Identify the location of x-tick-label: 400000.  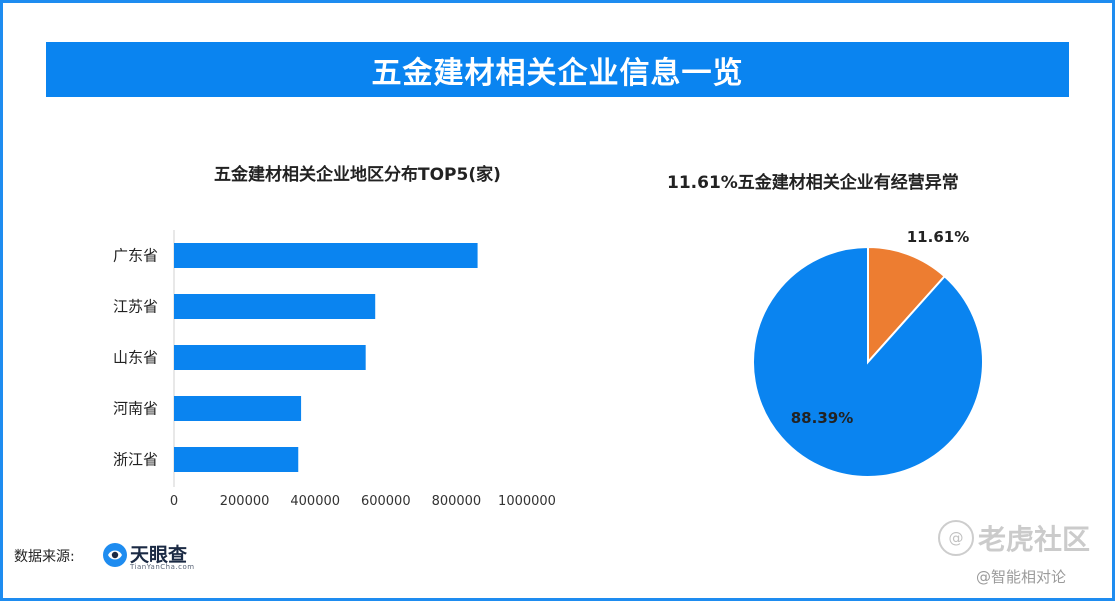
(315, 501).